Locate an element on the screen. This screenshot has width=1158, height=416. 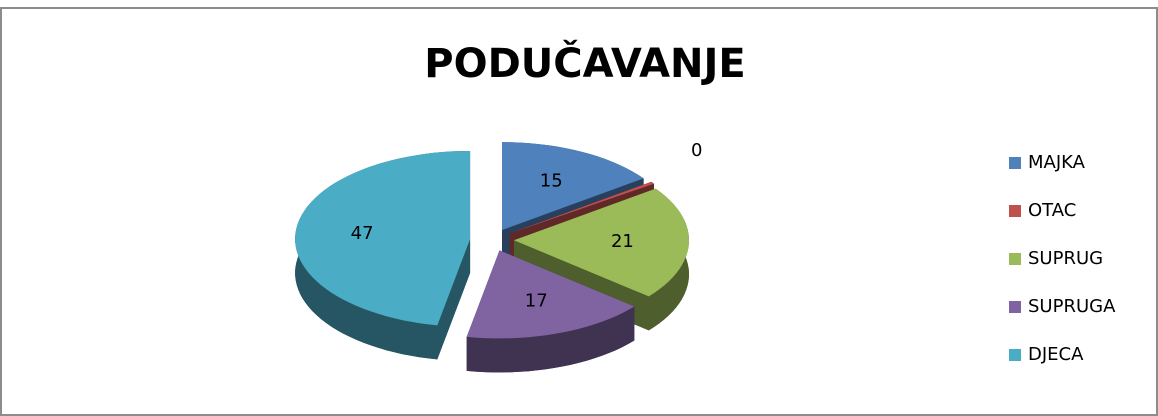
legend-label: SUPRUG is located at coordinates (1065, 258).